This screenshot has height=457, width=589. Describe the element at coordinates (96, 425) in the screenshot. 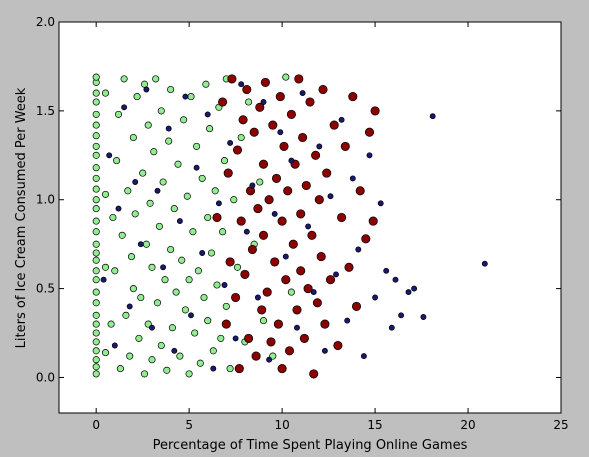

I see `x-tick-label: 0` at that location.